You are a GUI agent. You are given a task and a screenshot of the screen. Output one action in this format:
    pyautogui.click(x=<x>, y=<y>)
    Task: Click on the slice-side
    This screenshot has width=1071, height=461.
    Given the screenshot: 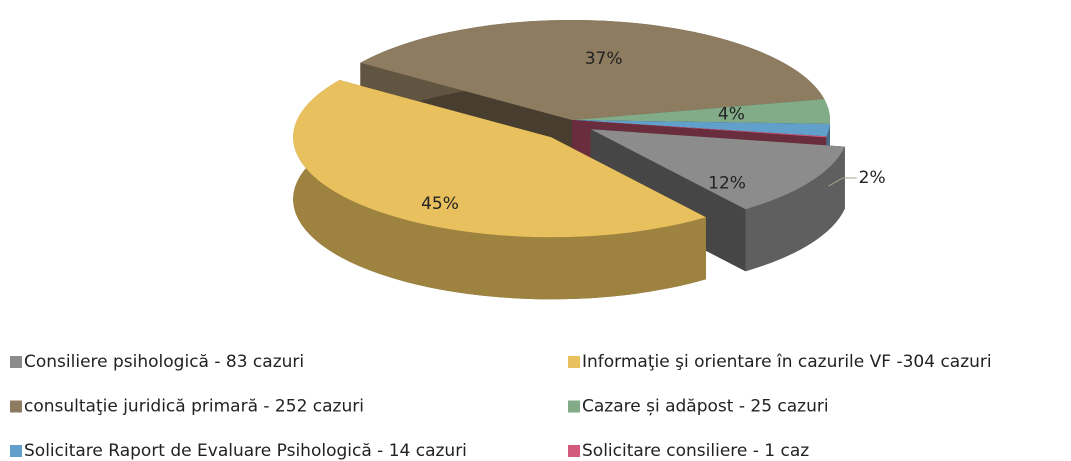 What is the action you would take?
    pyautogui.click(x=795, y=209)
    